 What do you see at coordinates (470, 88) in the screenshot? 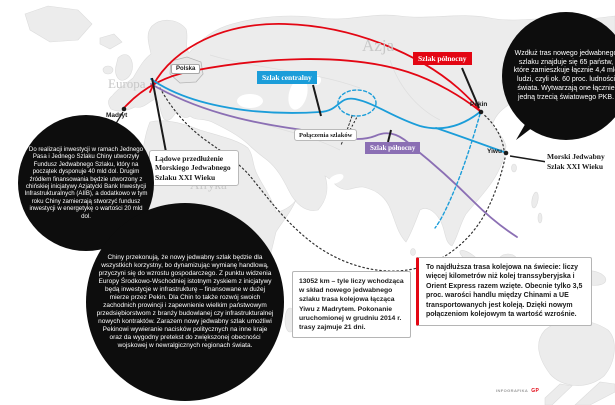
I see `pointer-northern-label` at bounding box center [470, 88].